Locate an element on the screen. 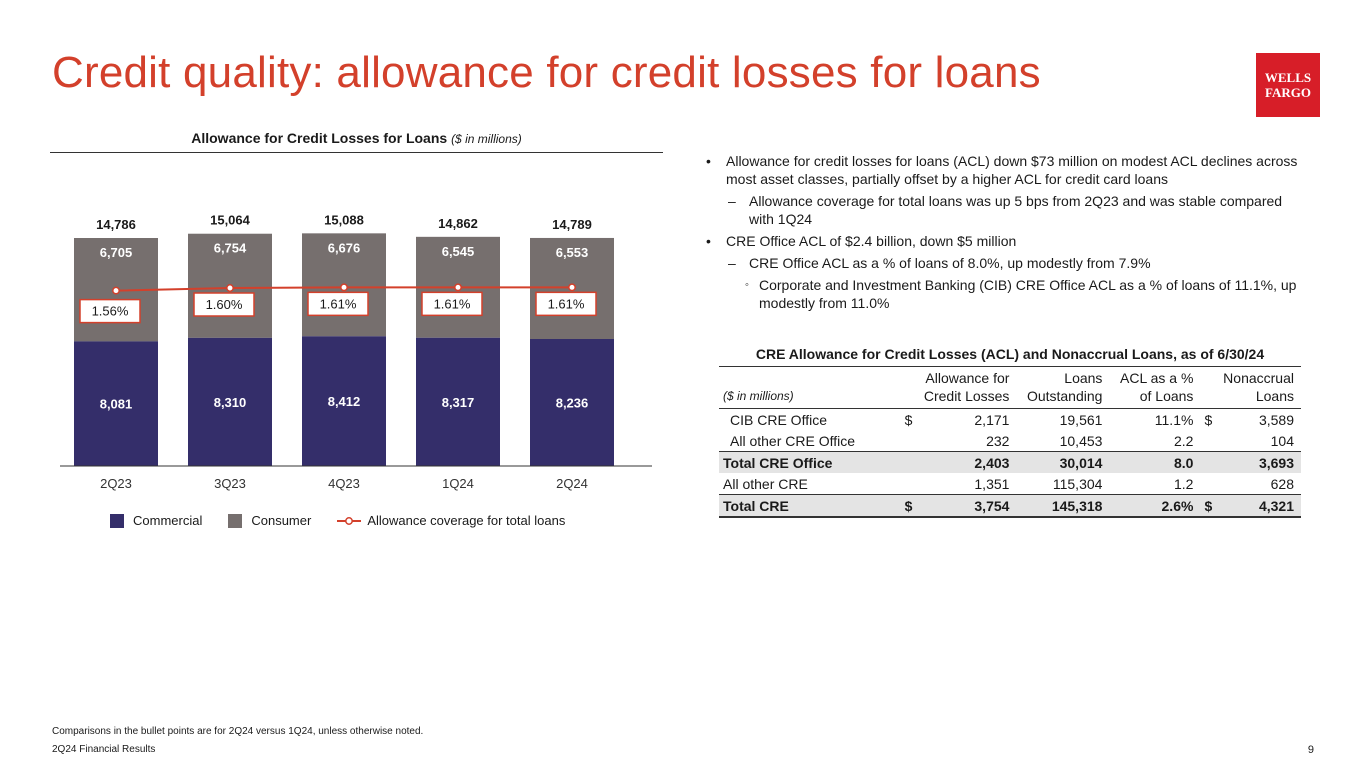 Image resolution: width=1365 pixels, height=768 pixels. bar-consumer-label: 6,553 is located at coordinates (572, 252).